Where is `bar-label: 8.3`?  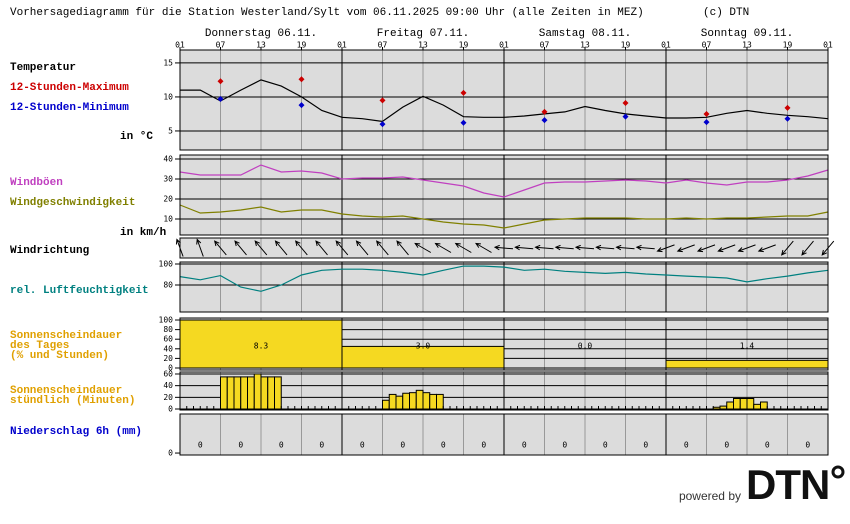
bar-label: 8.3 is located at coordinates (261, 346).